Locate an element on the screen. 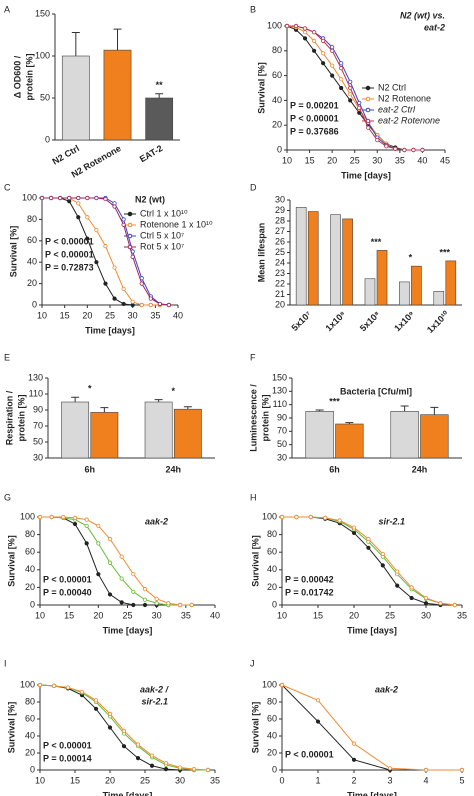 The width and height of the screenshot is (474, 796). y-tick-label: 110 is located at coordinates (280, 404).